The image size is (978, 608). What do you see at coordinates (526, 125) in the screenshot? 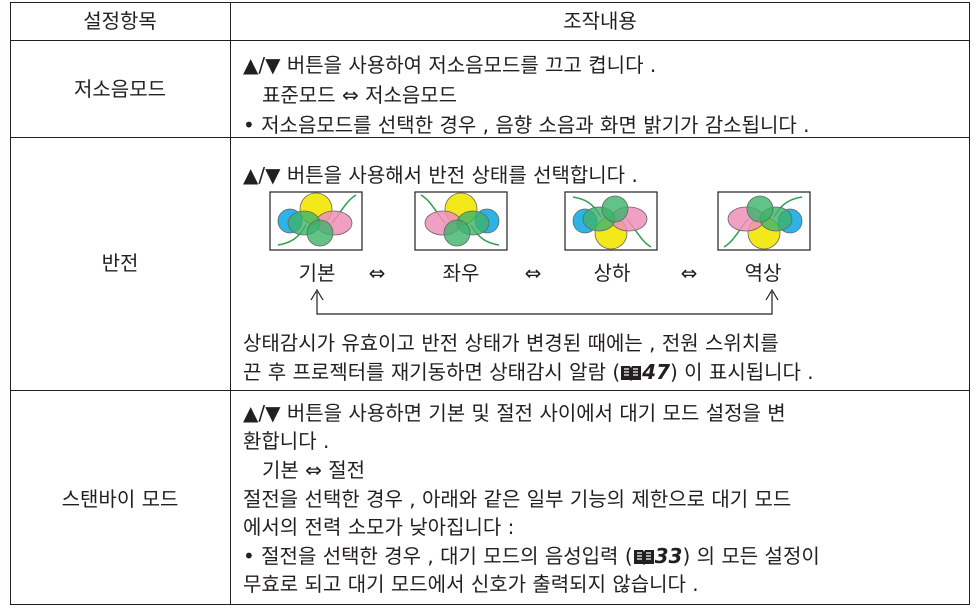
I see `line: • 저소음모드를 선택한 경우 , 음향 소음과 화면 밝기가 감소됩니다 .` at bounding box center [526, 125].